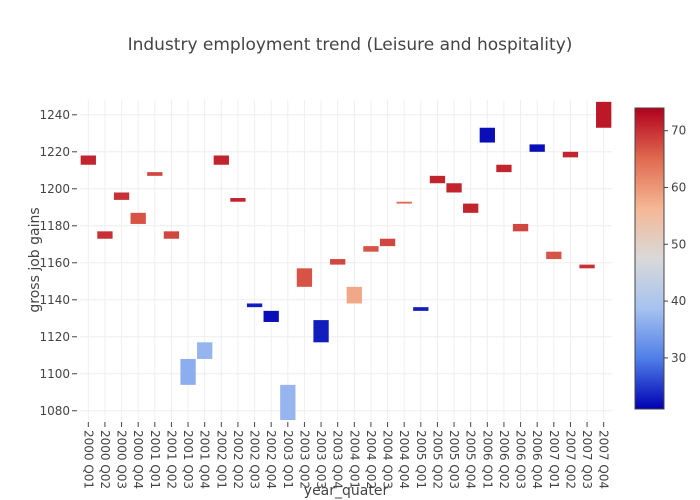  What do you see at coordinates (205, 459) in the screenshot?
I see `x-tick-label: 2001 Q04` at bounding box center [205, 459].